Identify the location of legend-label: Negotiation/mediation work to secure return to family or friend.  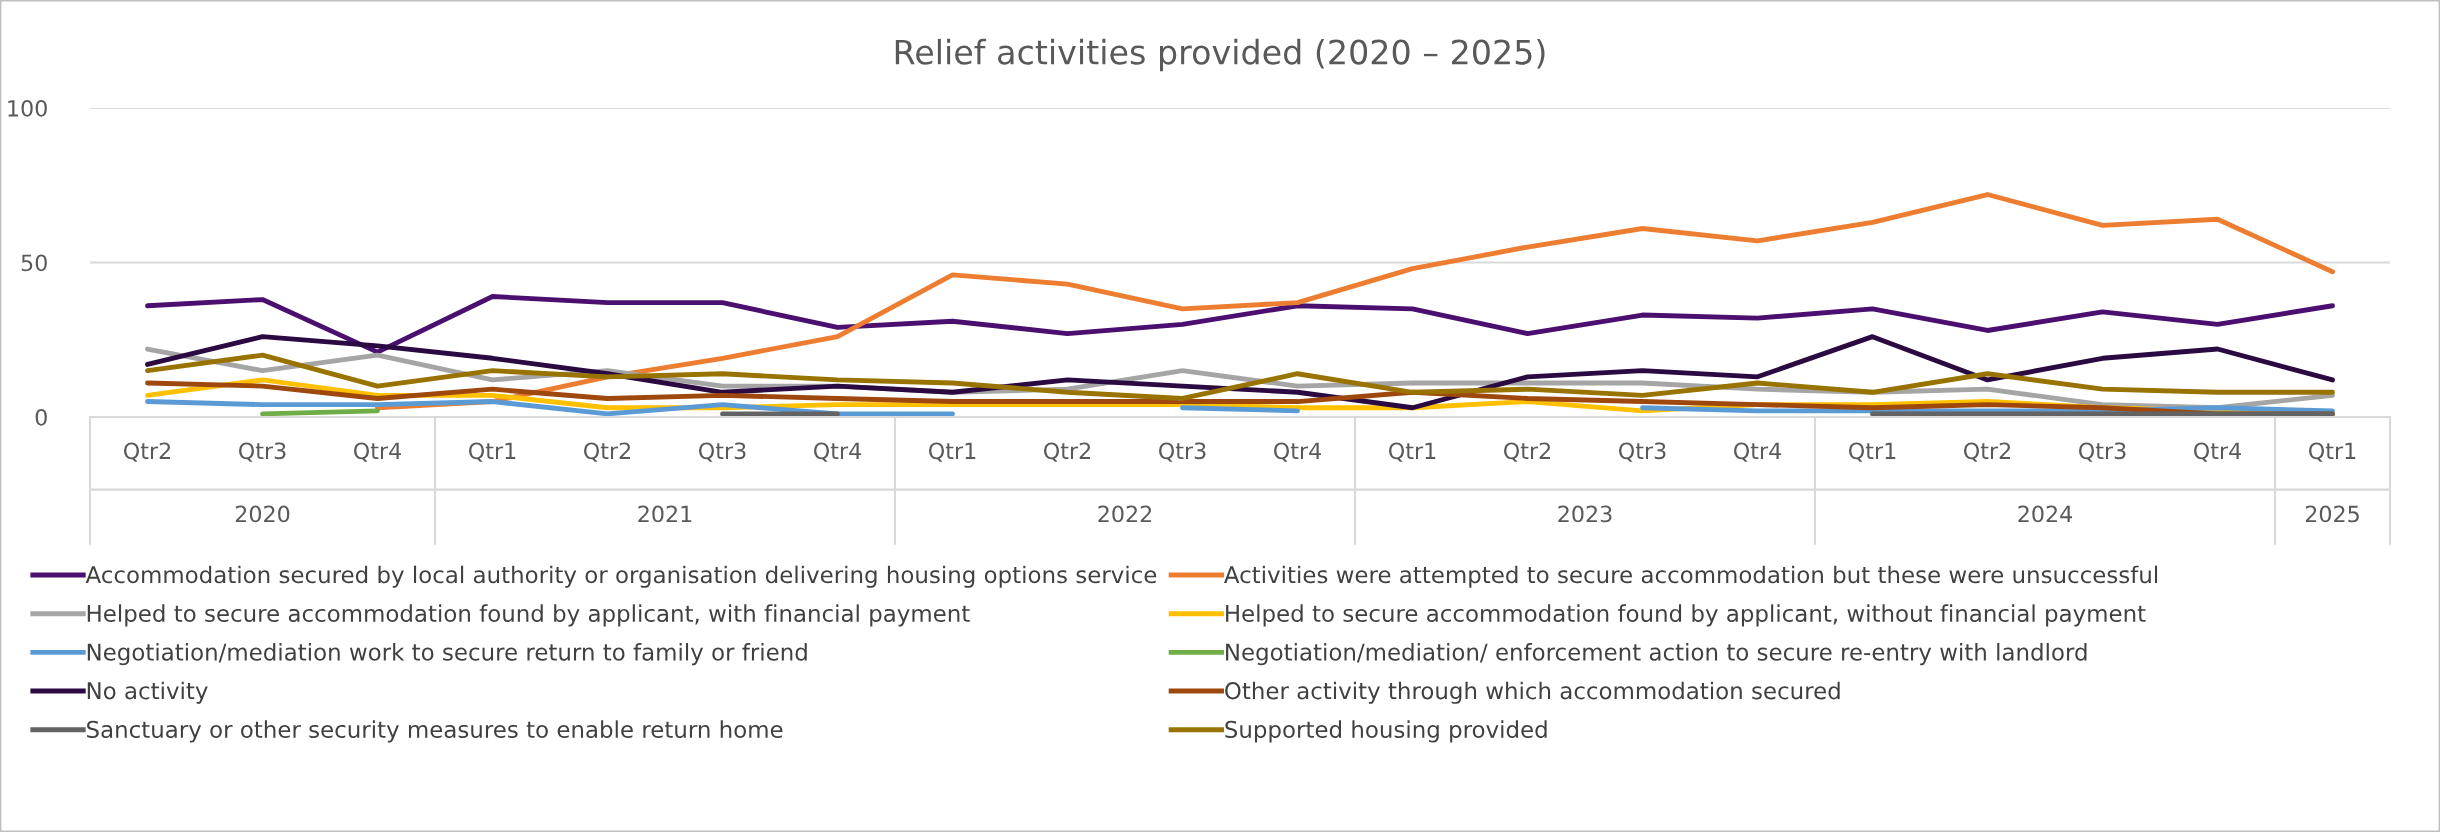
(447, 654).